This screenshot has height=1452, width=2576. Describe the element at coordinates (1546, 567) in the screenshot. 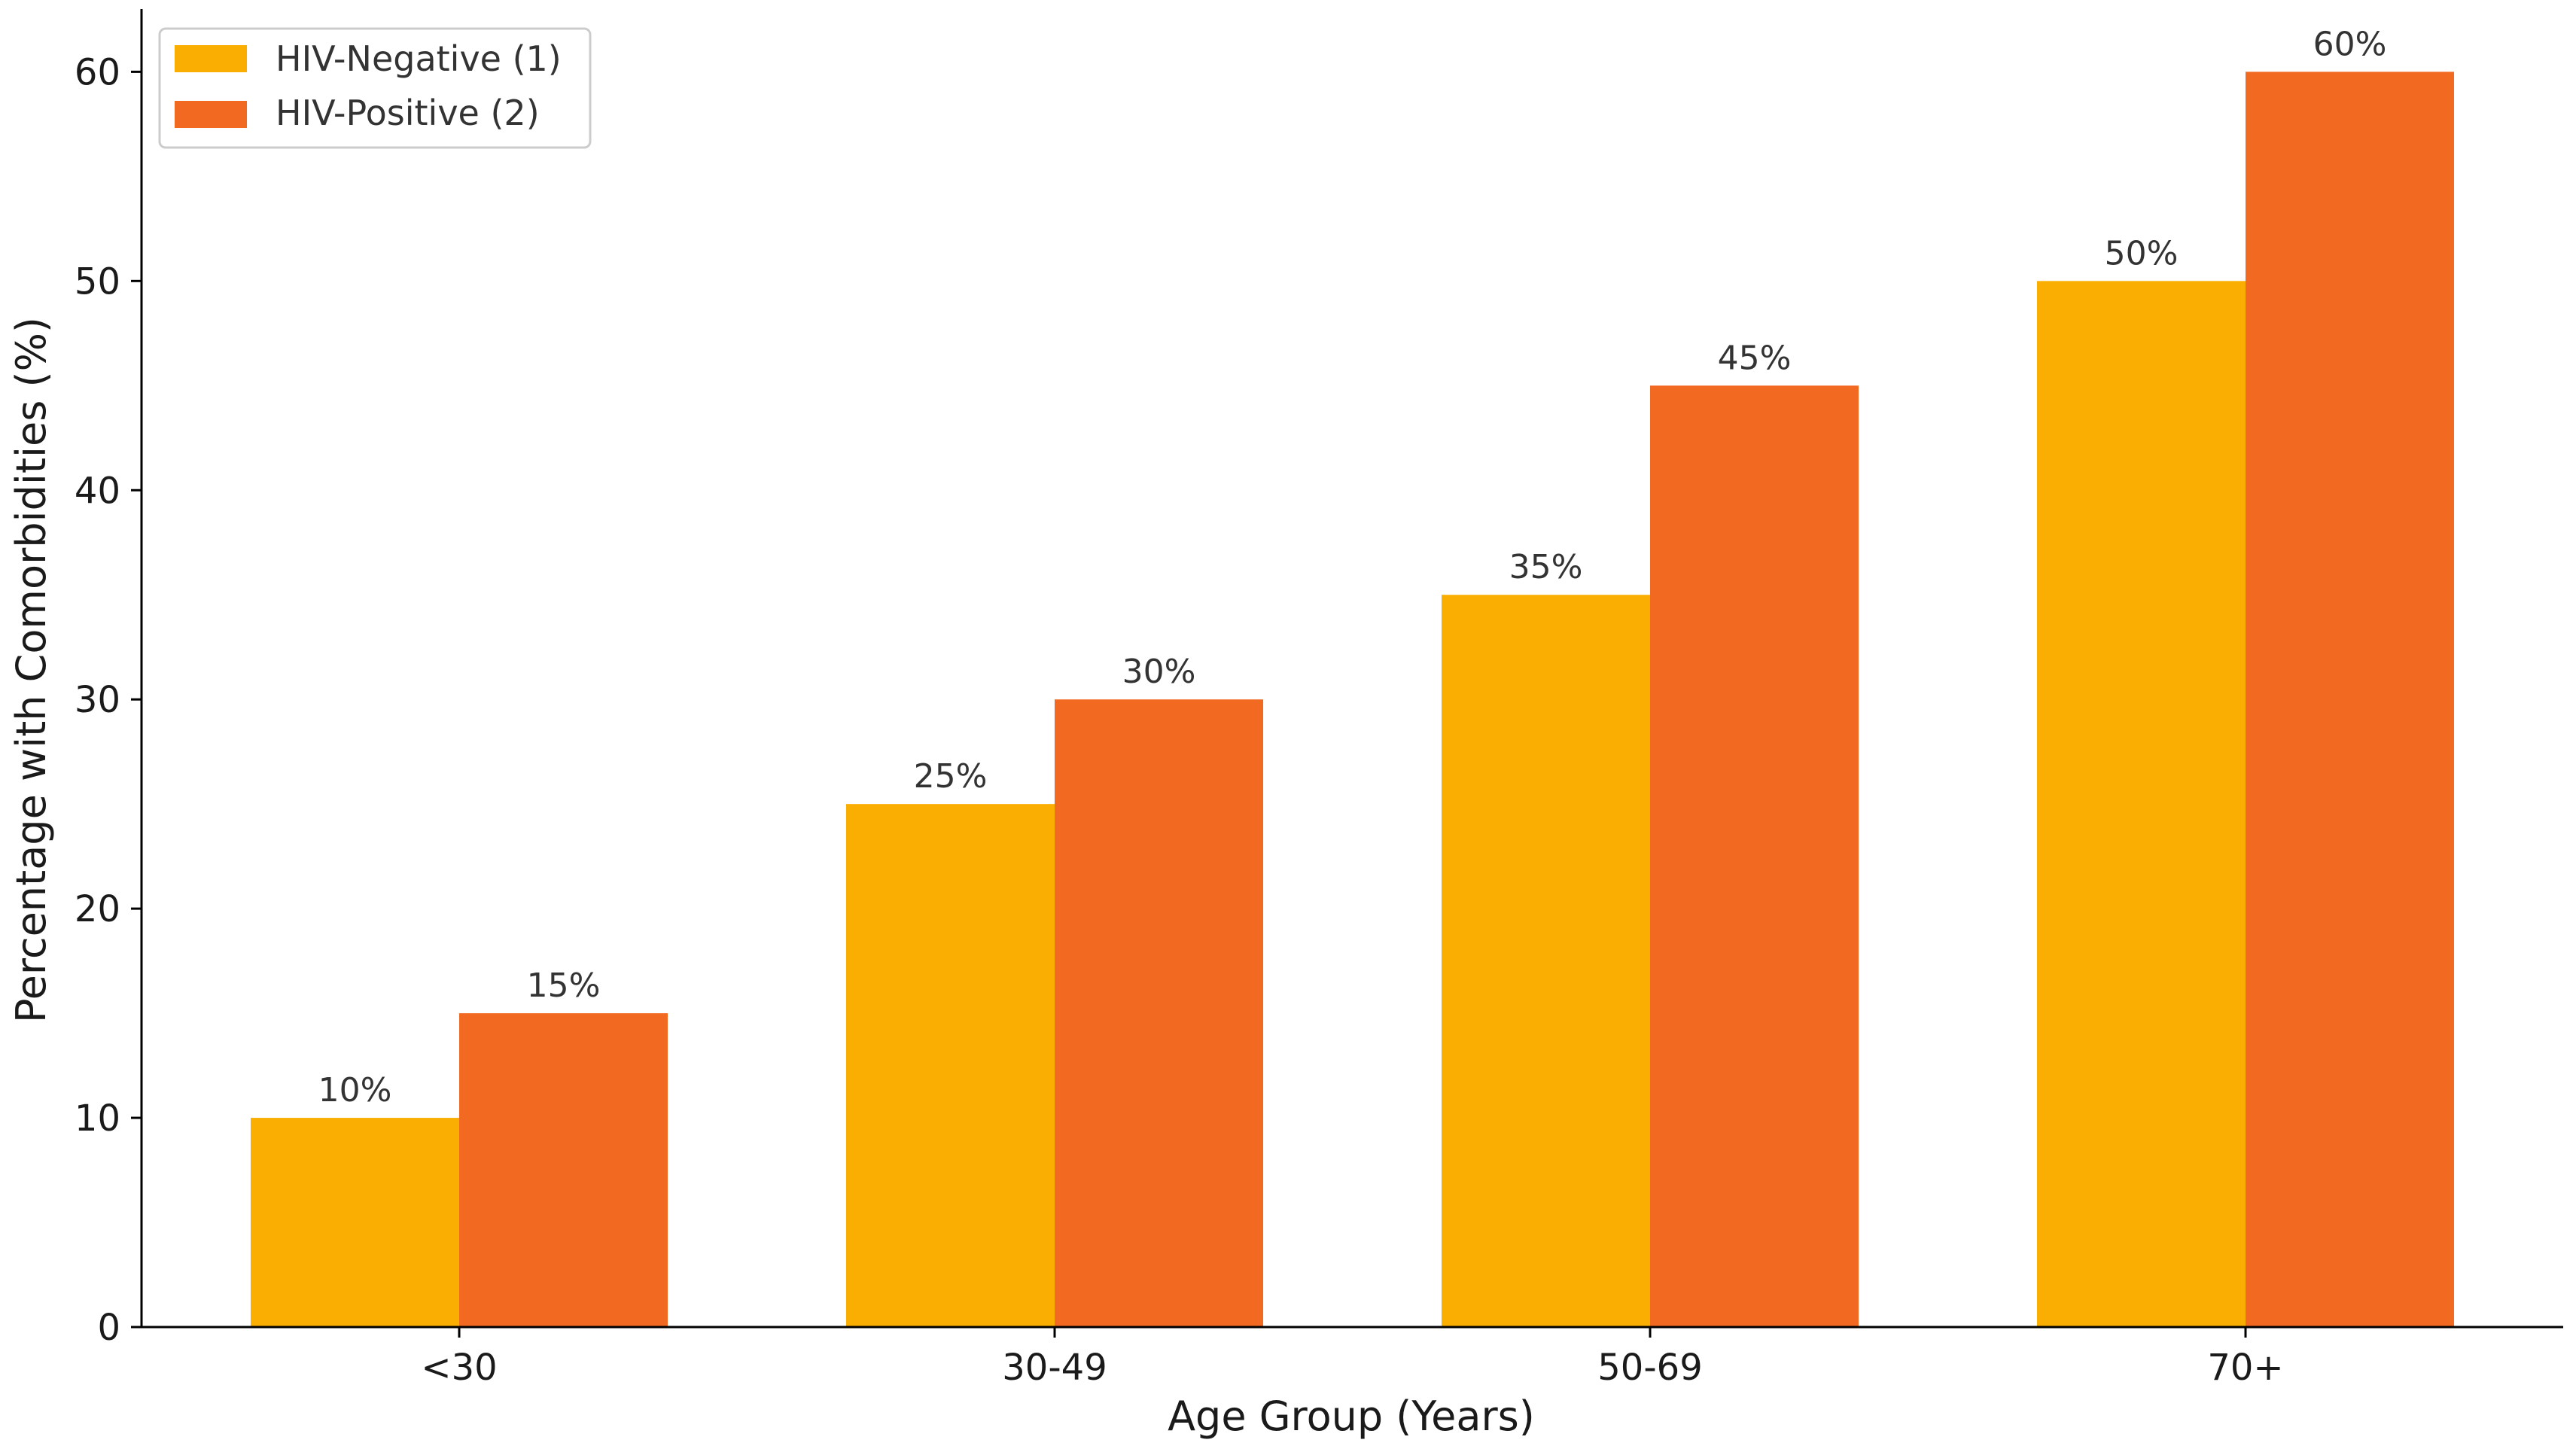

I see `data-label-hiv-negative-1-50-69: 35%` at that location.